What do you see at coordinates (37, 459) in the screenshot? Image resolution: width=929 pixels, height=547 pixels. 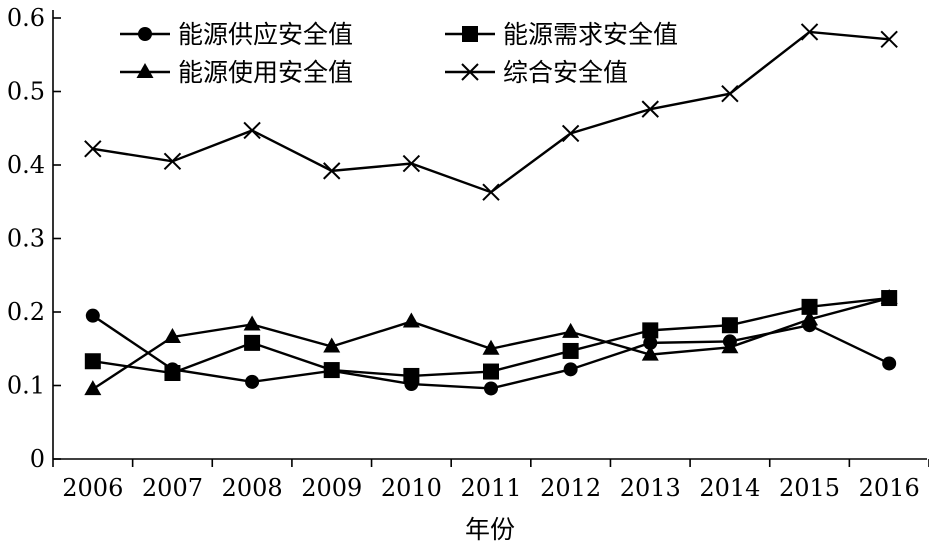 I see `y-tick-label: 0` at bounding box center [37, 459].